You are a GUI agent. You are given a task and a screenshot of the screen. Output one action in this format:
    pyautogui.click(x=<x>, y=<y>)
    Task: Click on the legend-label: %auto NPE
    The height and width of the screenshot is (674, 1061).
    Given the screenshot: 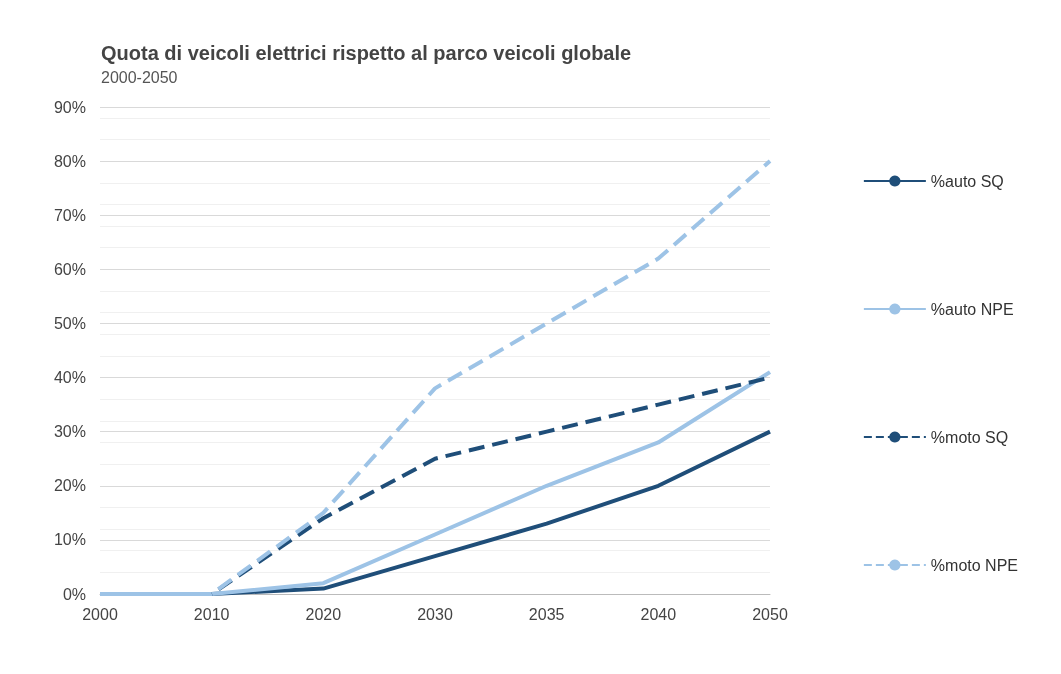 What is the action you would take?
    pyautogui.click(x=972, y=309)
    